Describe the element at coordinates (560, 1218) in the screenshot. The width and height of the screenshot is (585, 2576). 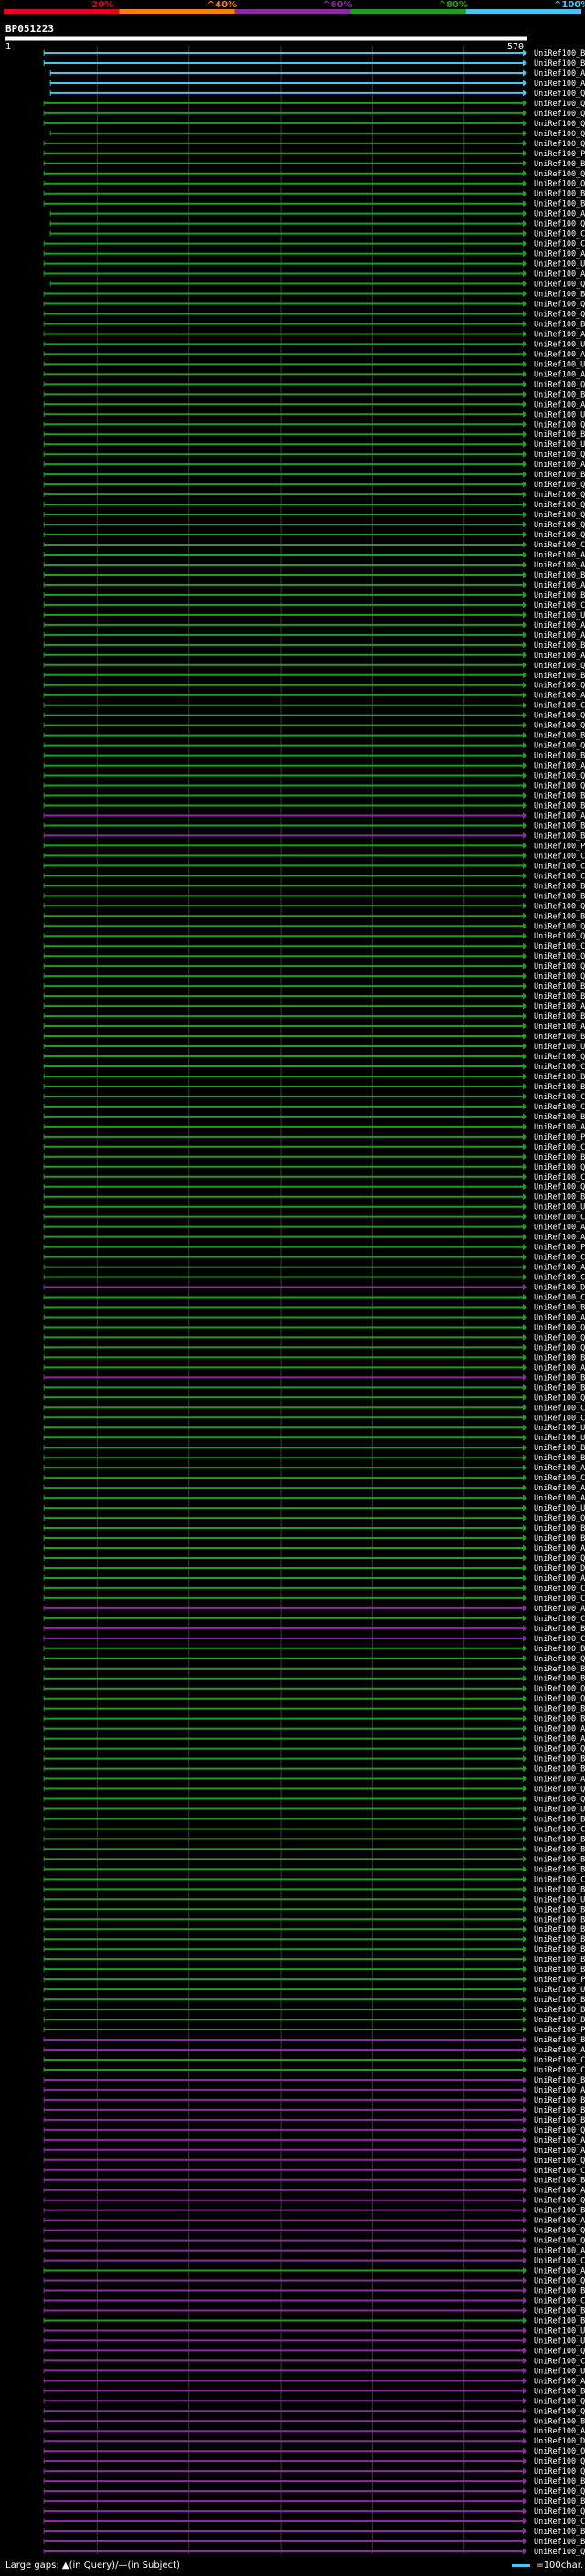
I see `hit-label: UniRef100_C1K3P1` at that location.